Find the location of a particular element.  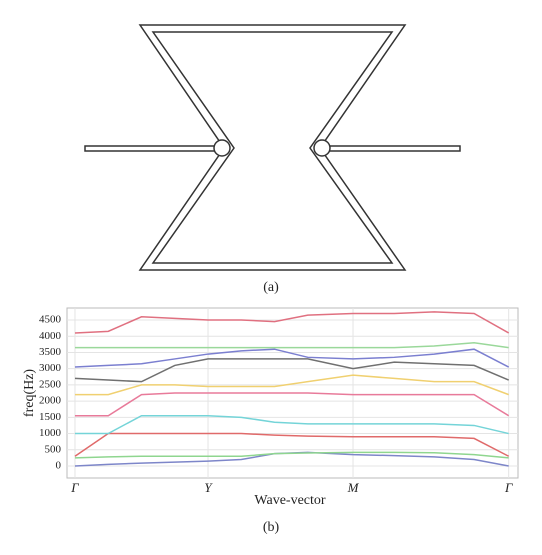

y-tick-label: 2500 is located at coordinates (50, 384).